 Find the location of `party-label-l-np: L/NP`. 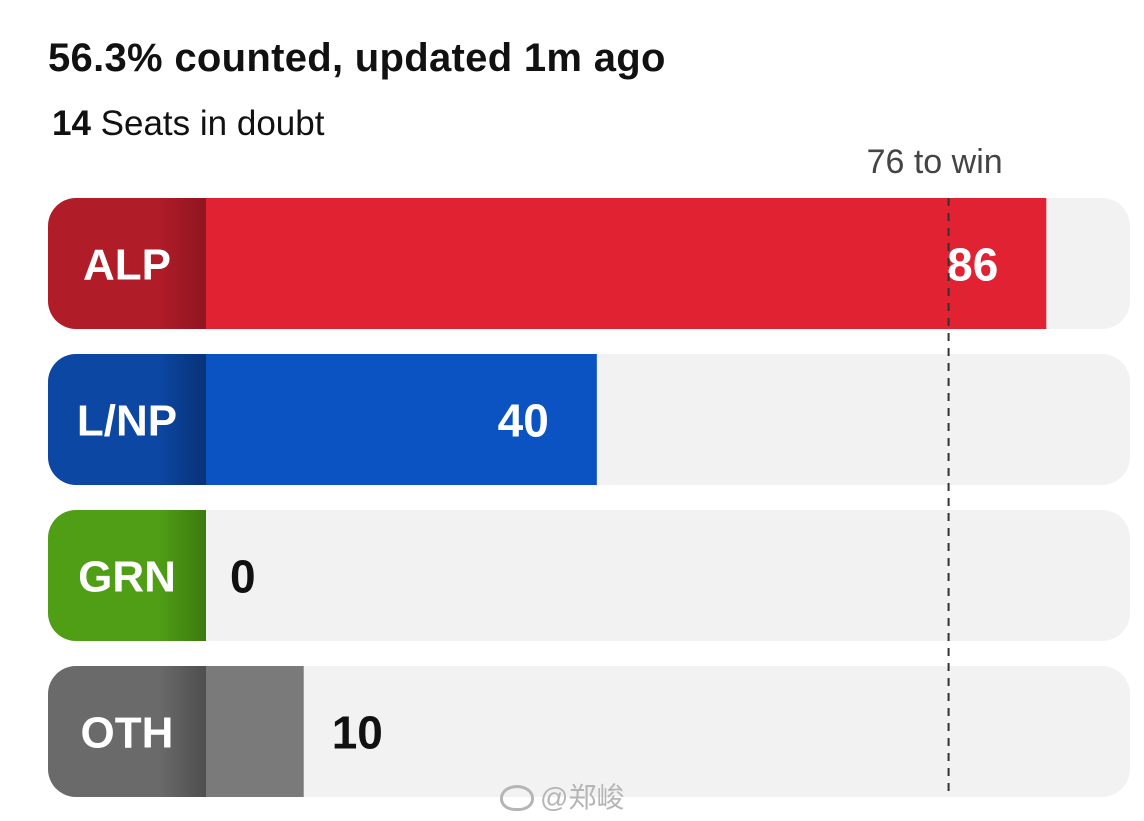

party-label-l-np: L/NP is located at coordinates (127, 421).